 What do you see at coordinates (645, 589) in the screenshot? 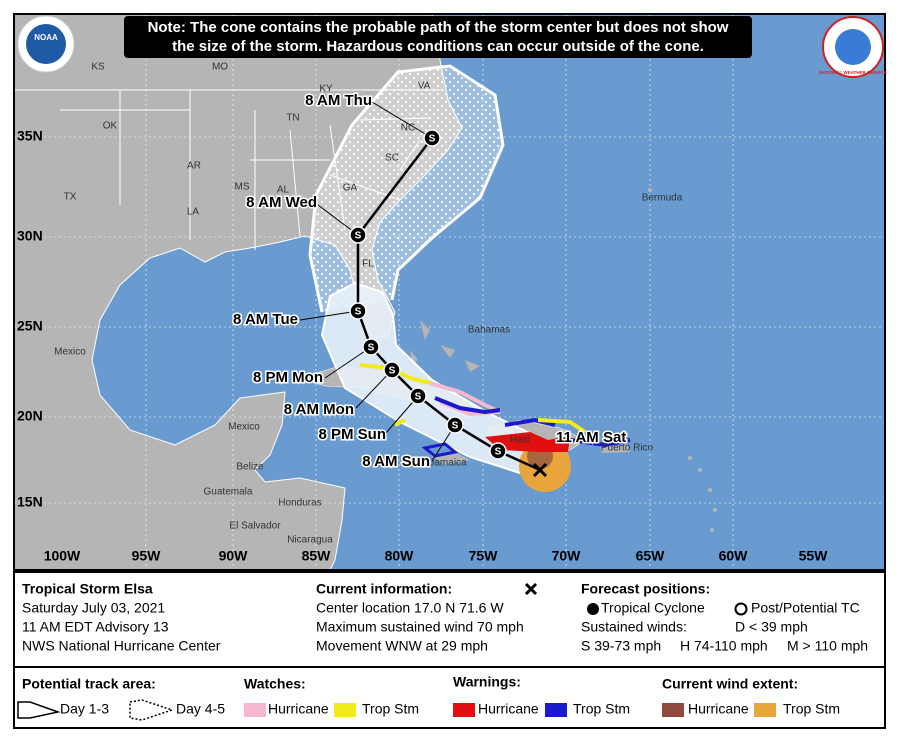
I see `info-text: Forecast positions:` at bounding box center [645, 589].